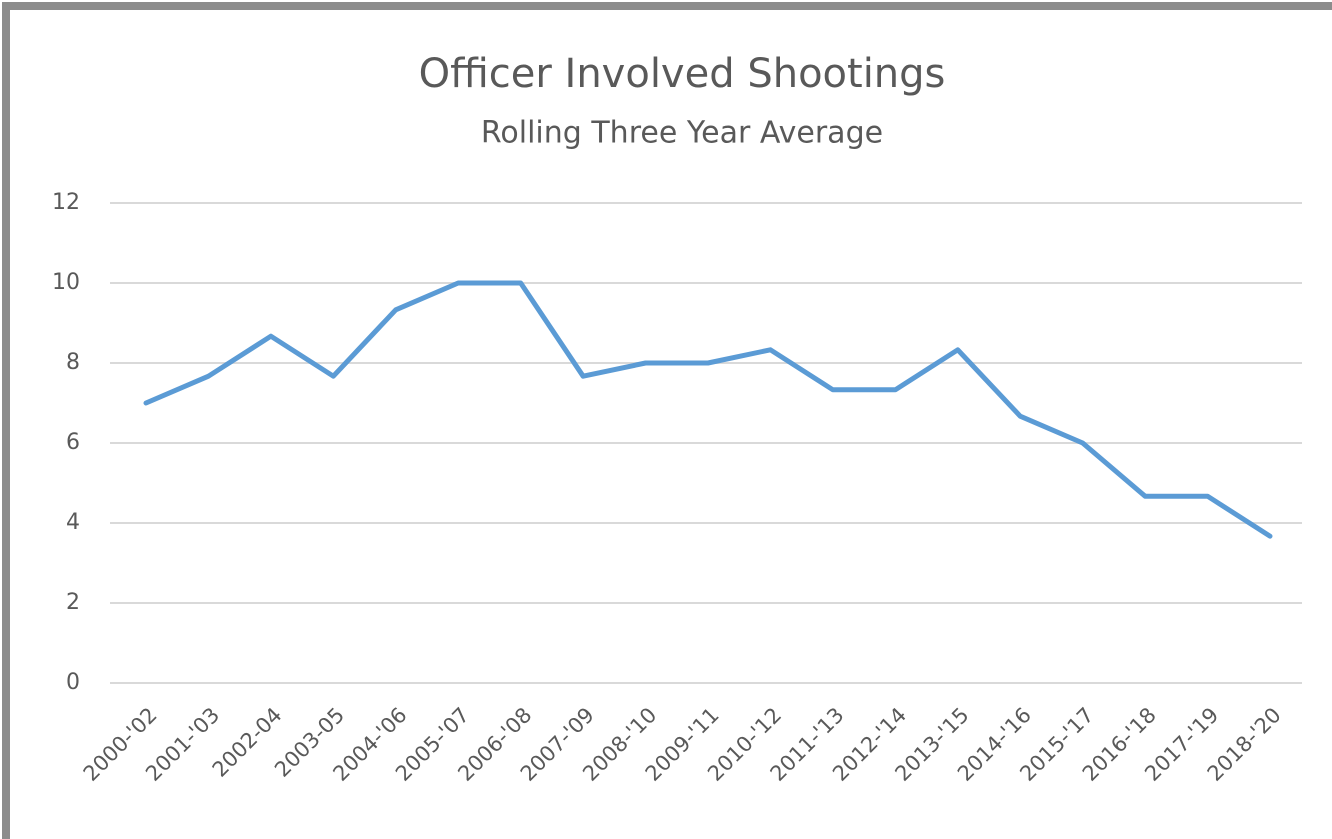 The width and height of the screenshot is (1332, 839). What do you see at coordinates (73, 522) in the screenshot?
I see `y-tick-label: 4` at bounding box center [73, 522].